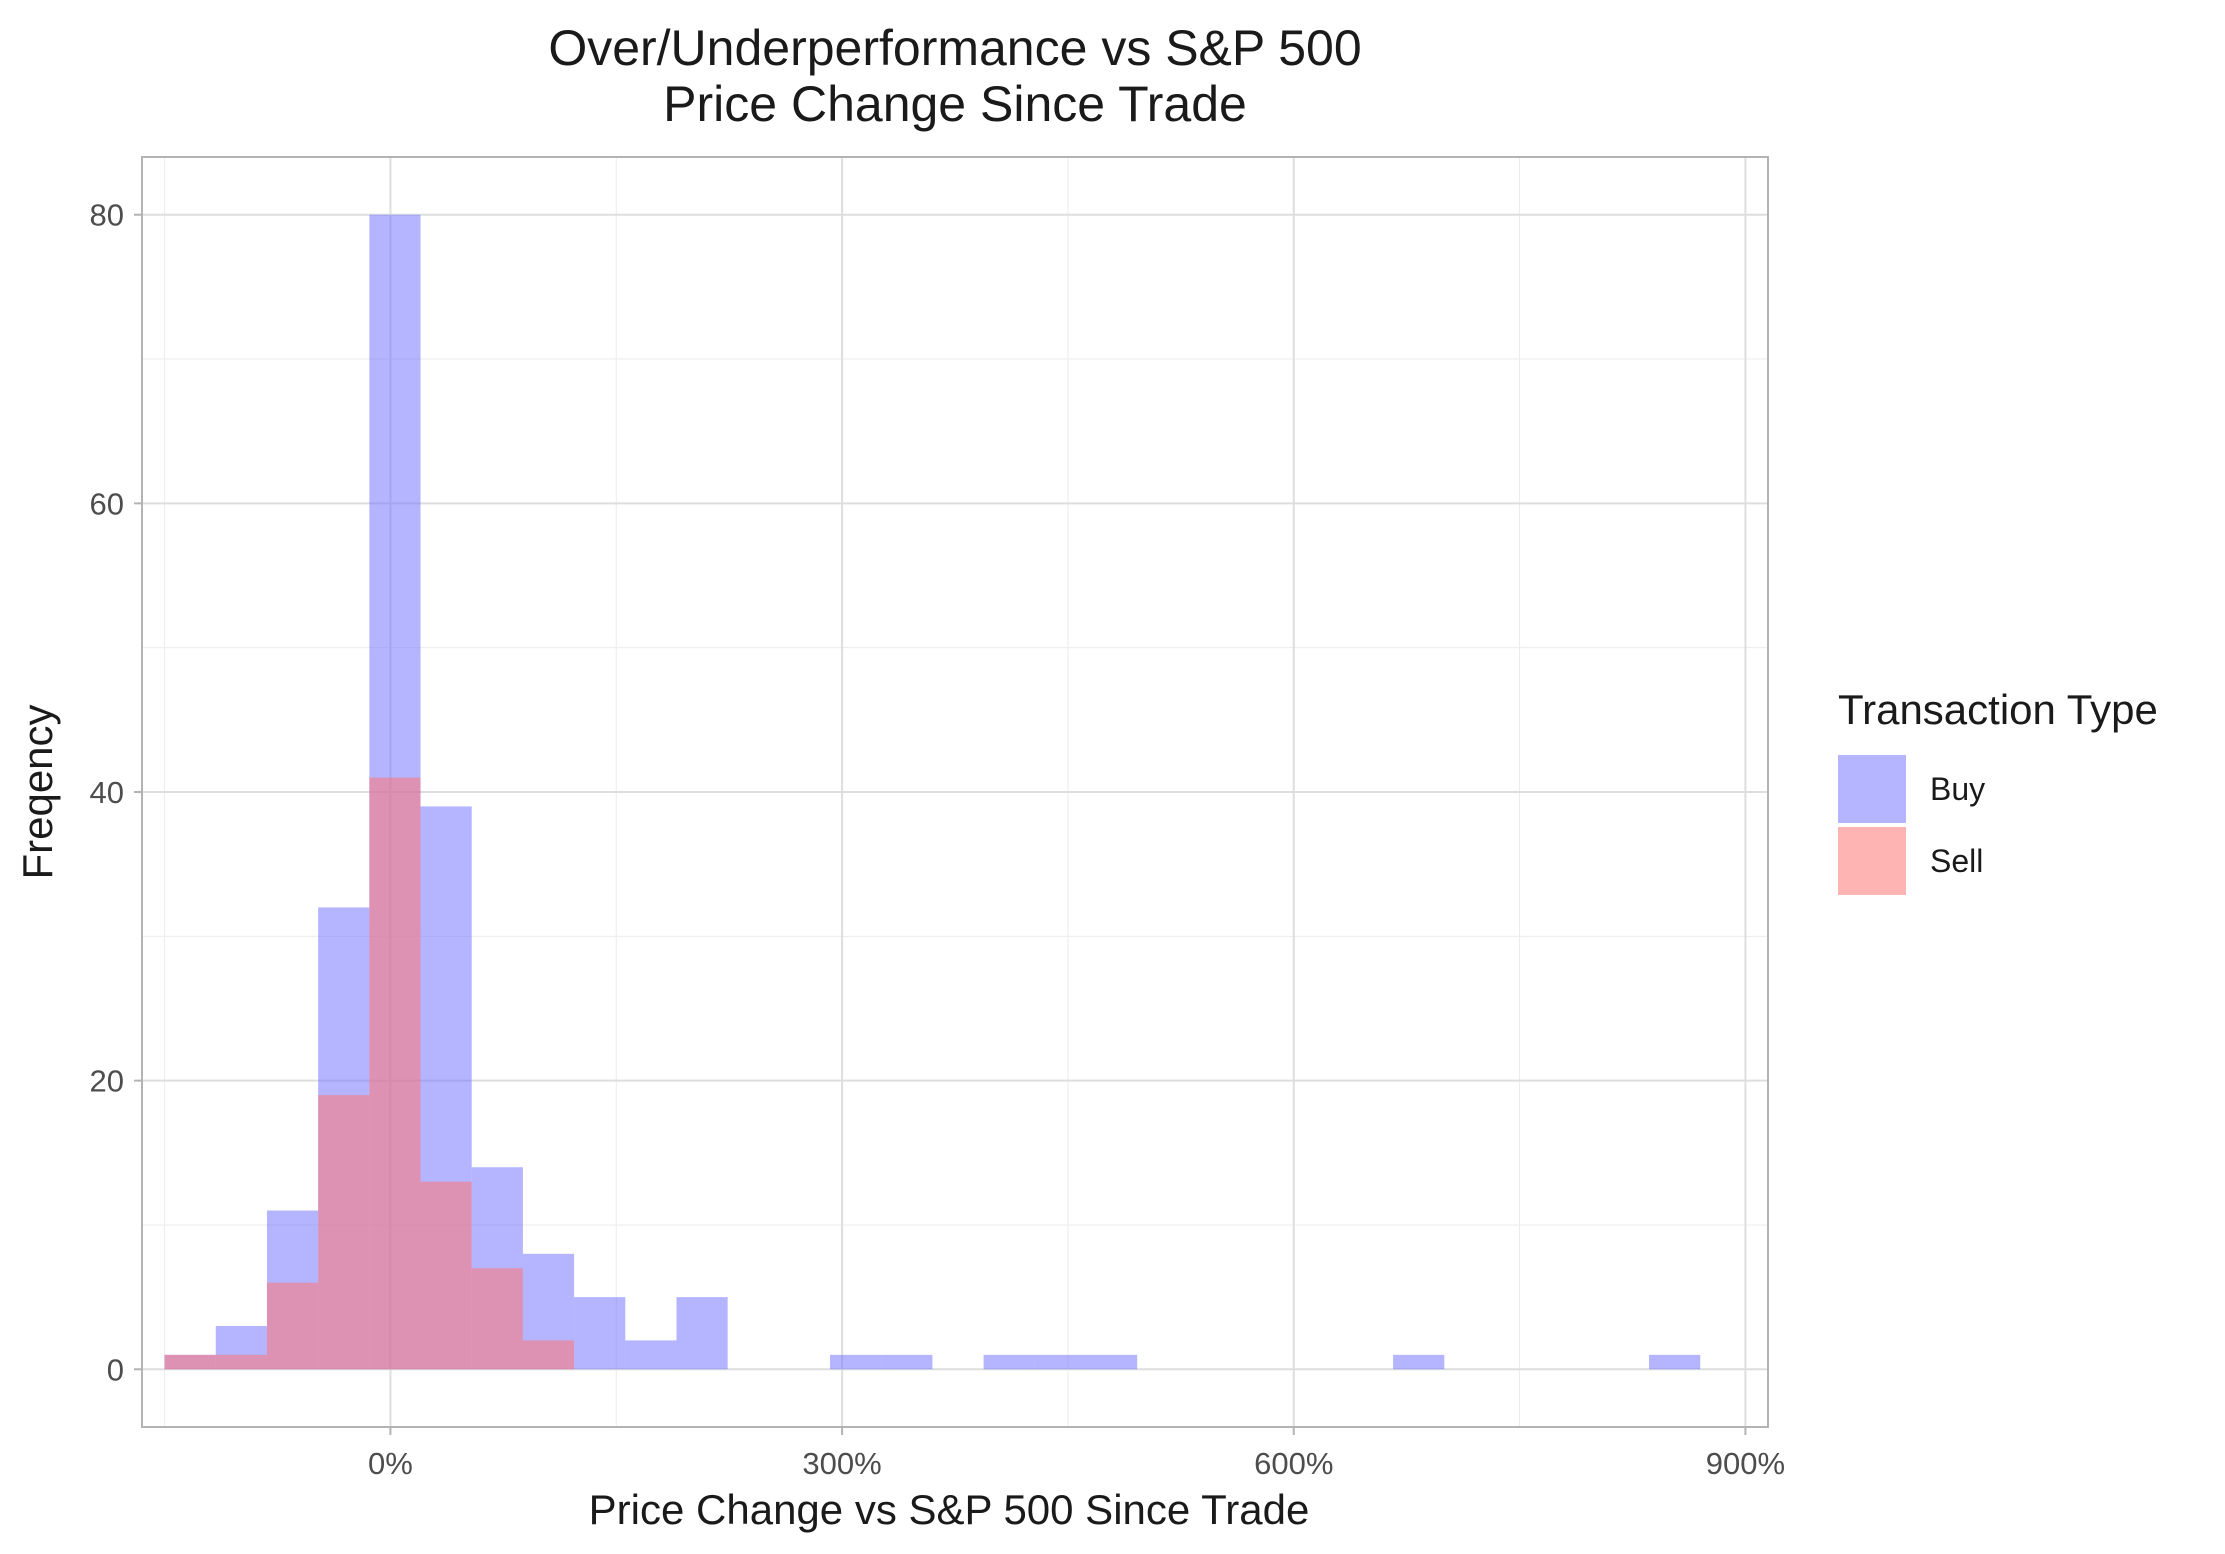 The width and height of the screenshot is (2225, 1554). What do you see at coordinates (107, 1081) in the screenshot?
I see `y-tick-label: 20` at bounding box center [107, 1081].